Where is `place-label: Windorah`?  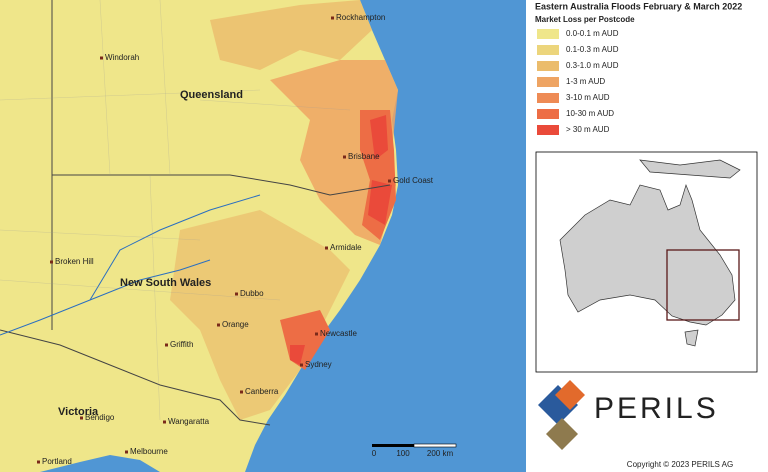 place-label: Windorah is located at coordinates (122, 57).